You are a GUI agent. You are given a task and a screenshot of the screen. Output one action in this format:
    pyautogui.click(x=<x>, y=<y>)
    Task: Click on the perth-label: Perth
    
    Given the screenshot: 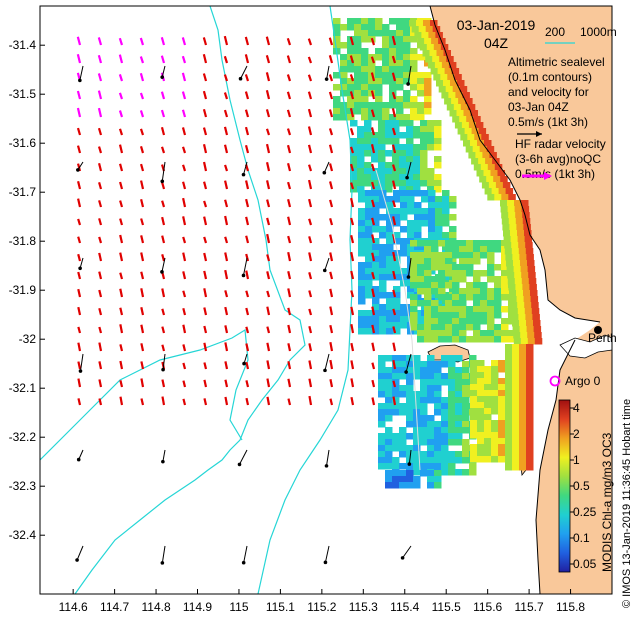 What is the action you would take?
    pyautogui.click(x=602, y=338)
    